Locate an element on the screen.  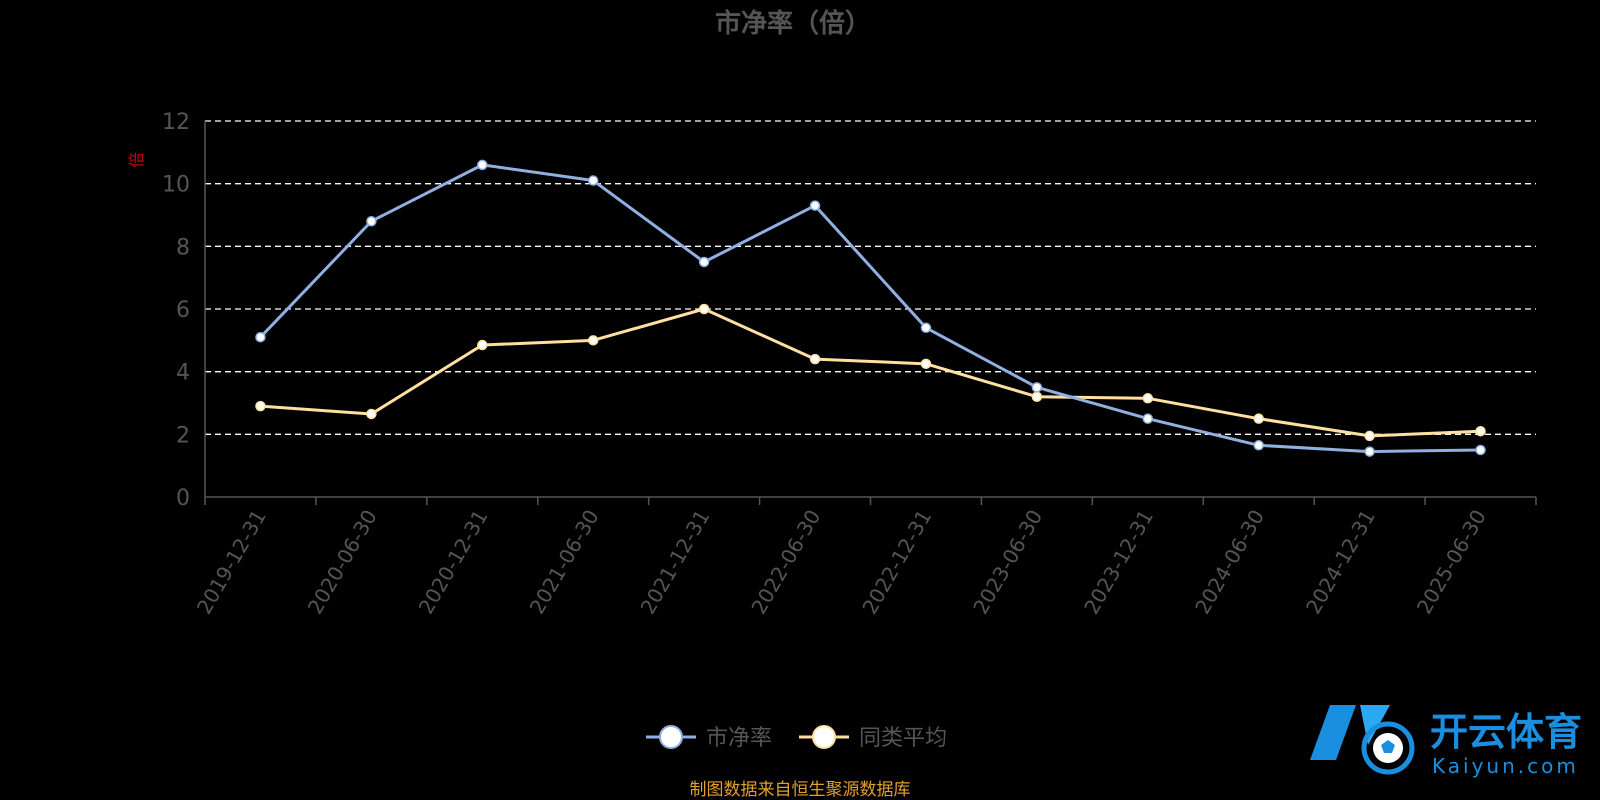
x-tick-label: 2020-12-31 is located at coordinates (453, 561).